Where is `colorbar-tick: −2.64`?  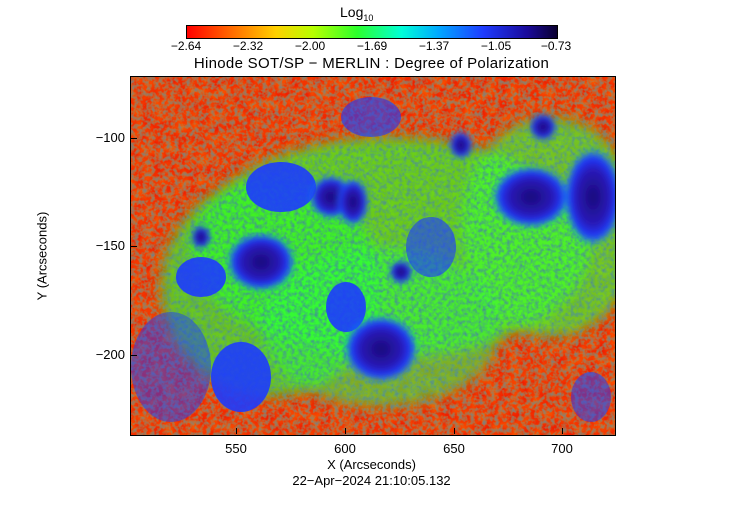 colorbar-tick: −2.64 is located at coordinates (186, 46).